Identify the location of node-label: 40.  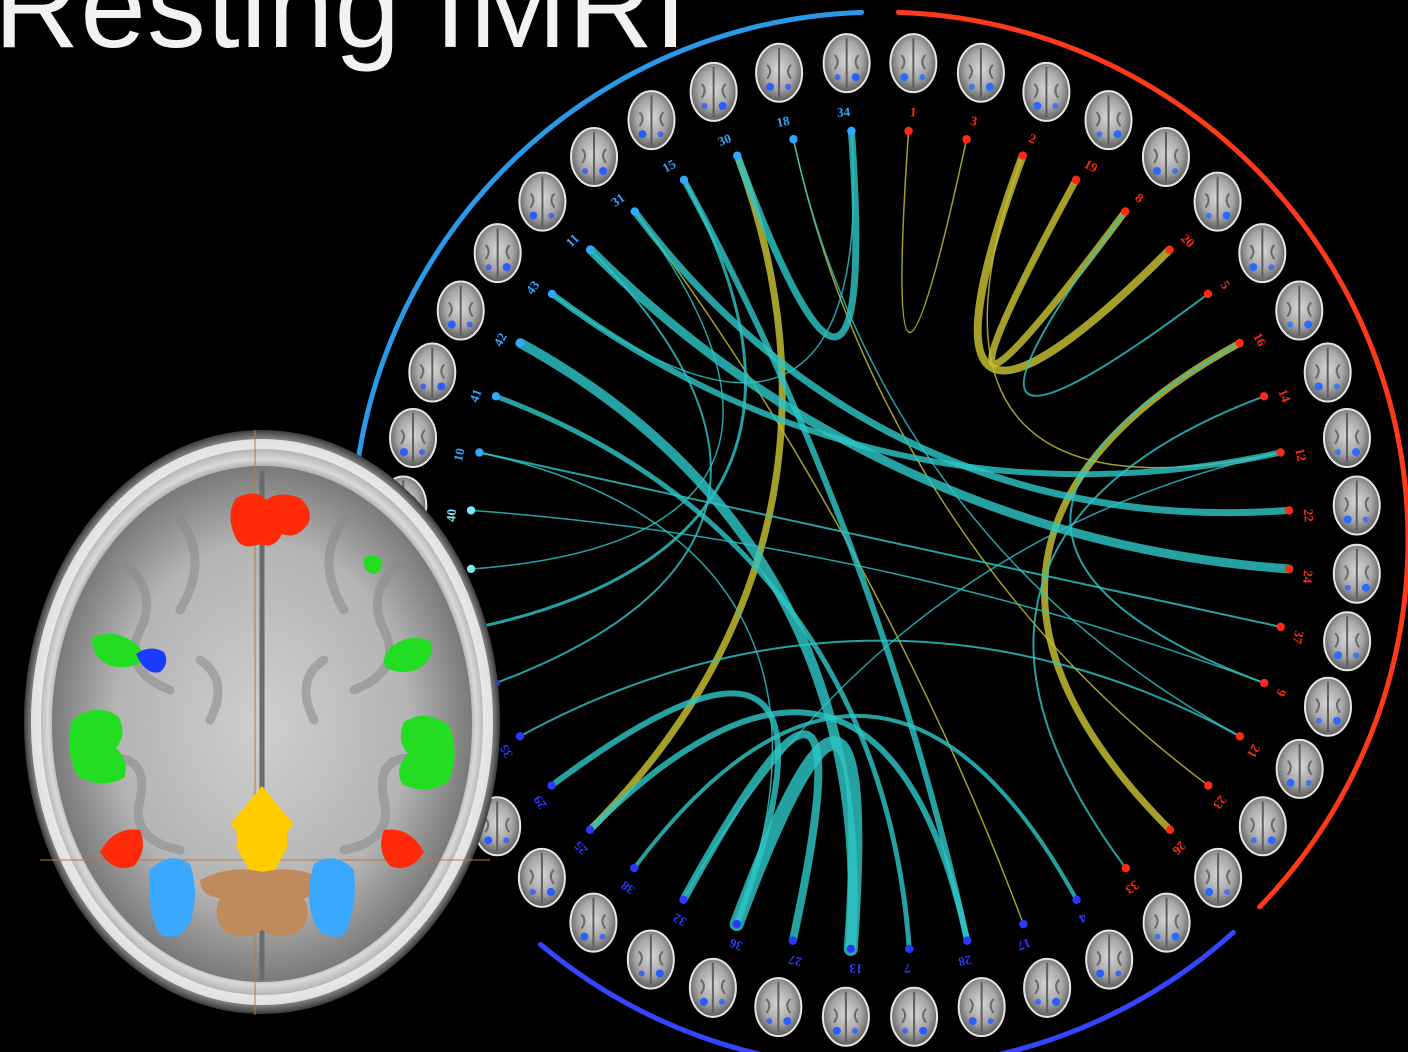
(451, 515).